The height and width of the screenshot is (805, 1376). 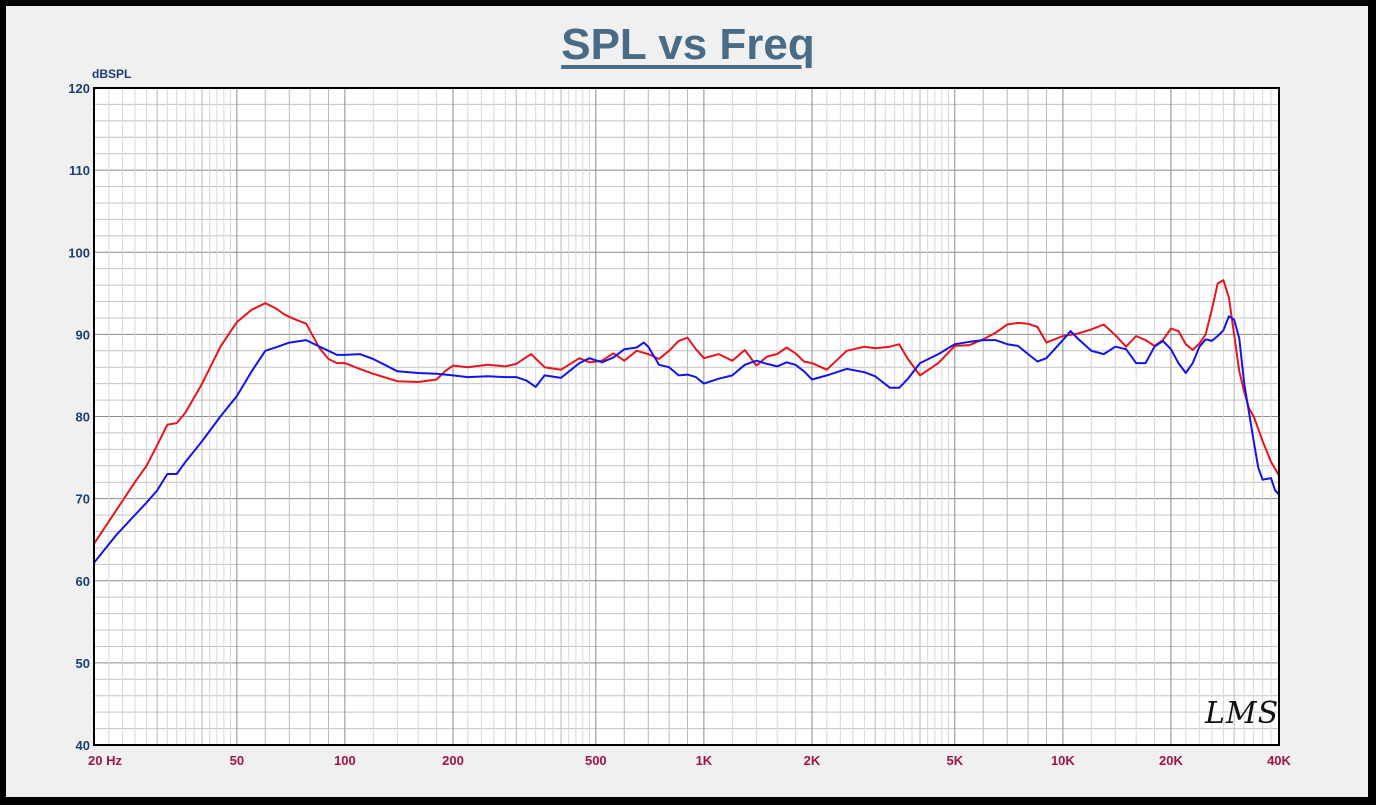 I want to click on x-tick-label: 20K, so click(x=1171, y=760).